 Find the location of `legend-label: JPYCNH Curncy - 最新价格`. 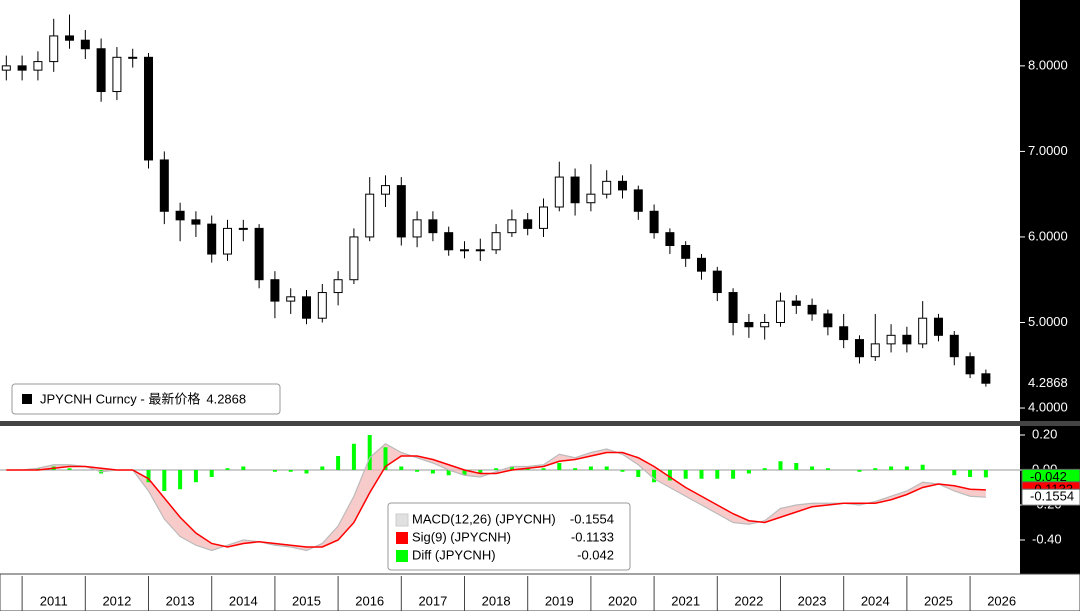

legend-label: JPYCNH Curncy - 最新价格 is located at coordinates (120, 398).